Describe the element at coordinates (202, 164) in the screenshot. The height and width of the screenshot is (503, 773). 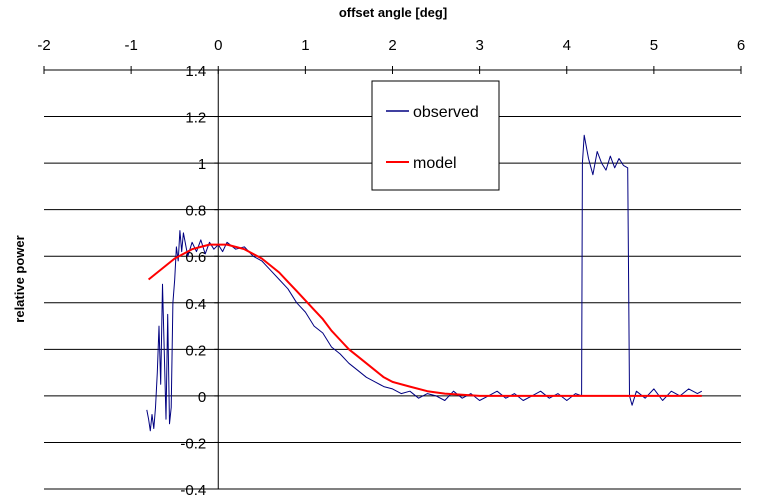
I see `y-tick-label: 1` at that location.